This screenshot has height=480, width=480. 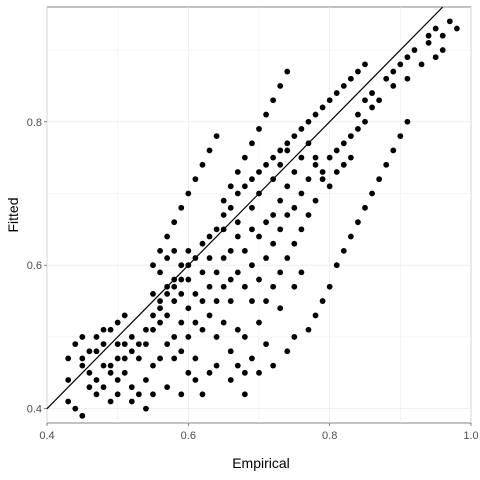 I want to click on x-tick-label: 0.8, so click(x=329, y=436).